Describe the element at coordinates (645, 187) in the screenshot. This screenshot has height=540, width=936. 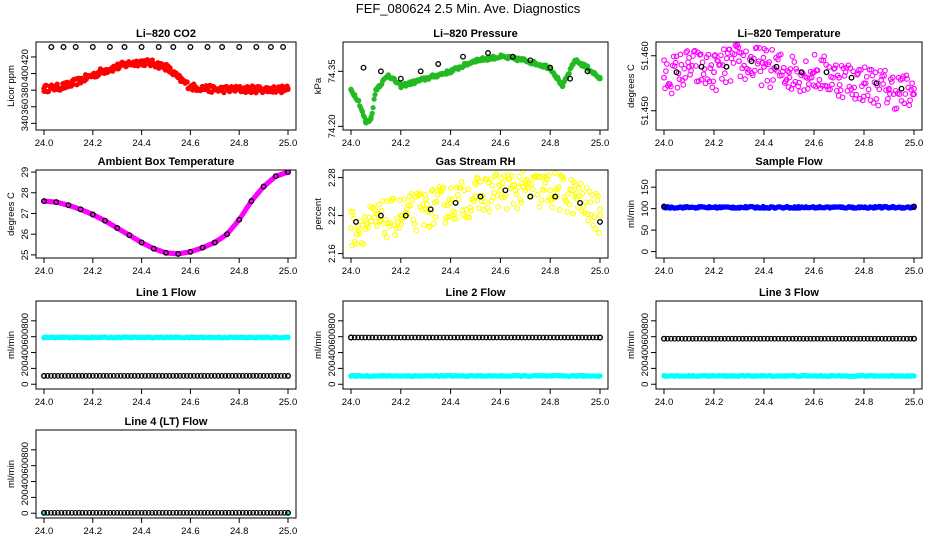
I see `y-tick-label: 150` at that location.